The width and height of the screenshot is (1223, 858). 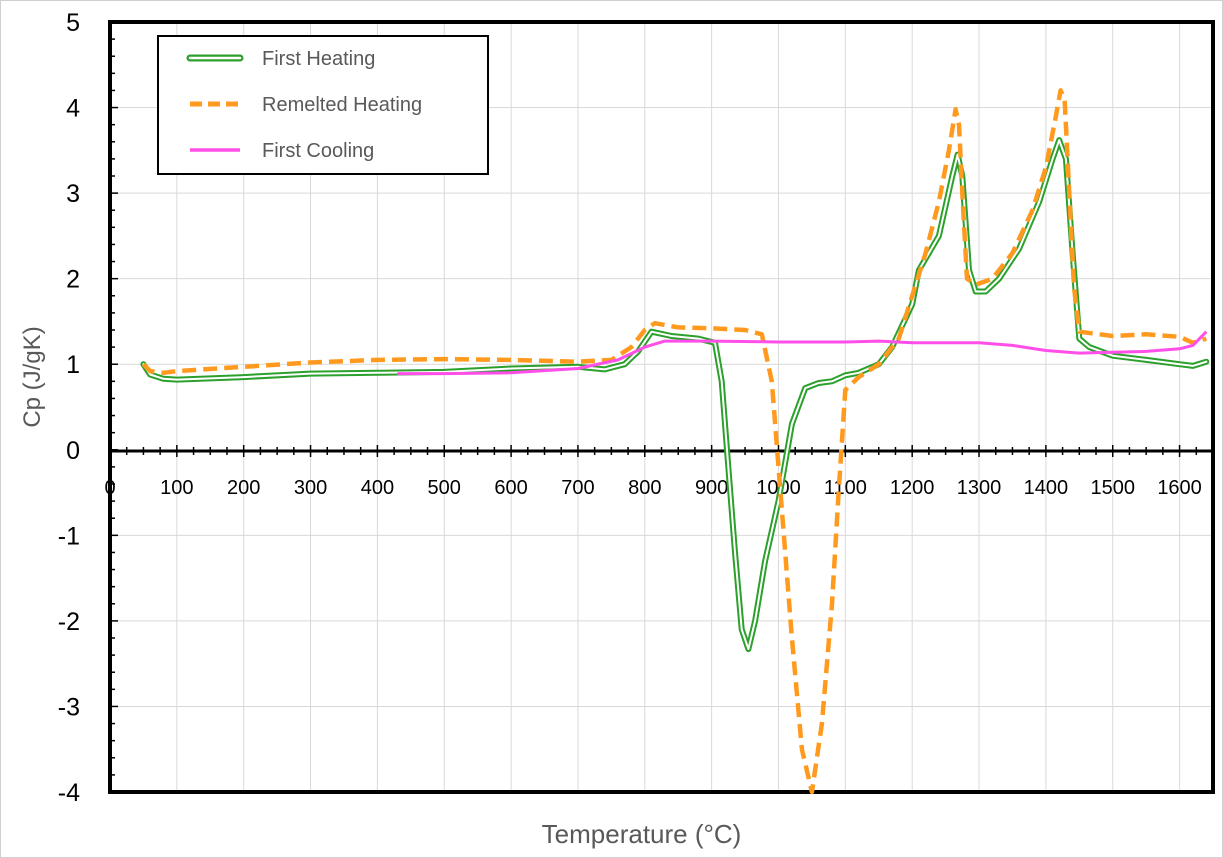 What do you see at coordinates (318, 151) in the screenshot?
I see `legend-label-first-cooling: First Cooling` at bounding box center [318, 151].